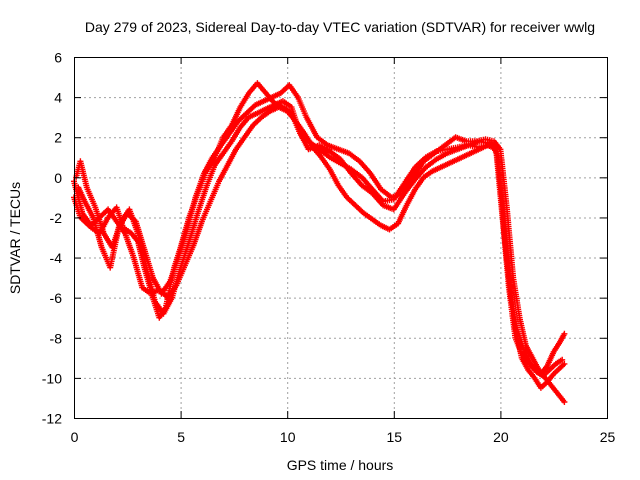 The width and height of the screenshot is (640, 480). What do you see at coordinates (58, 98) in the screenshot?
I see `y-tick-label: 4` at bounding box center [58, 98].